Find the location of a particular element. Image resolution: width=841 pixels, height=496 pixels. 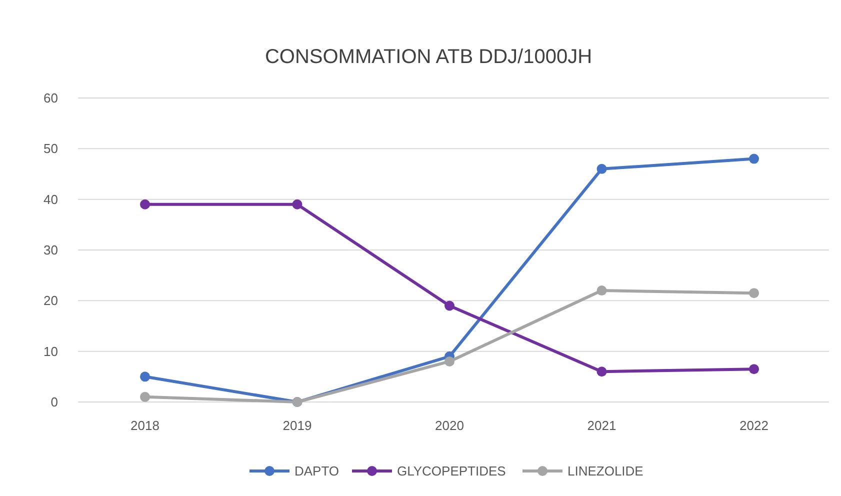

x-tick-label: 2022 is located at coordinates (754, 425).